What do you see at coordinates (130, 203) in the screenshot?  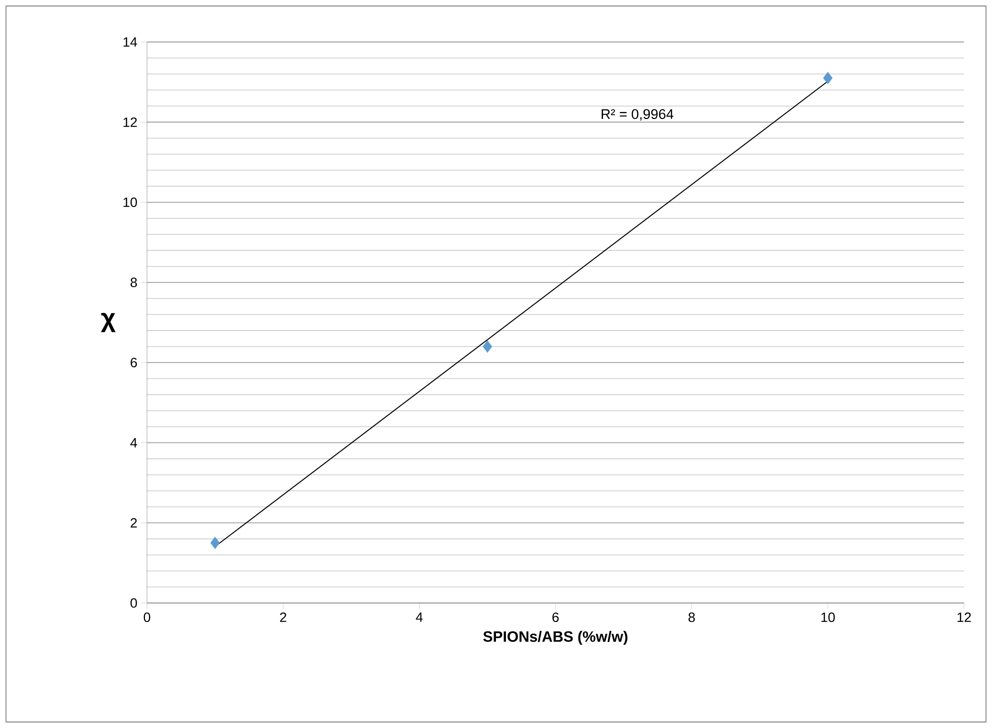 I see `y-tick-label: 10` at bounding box center [130, 203].